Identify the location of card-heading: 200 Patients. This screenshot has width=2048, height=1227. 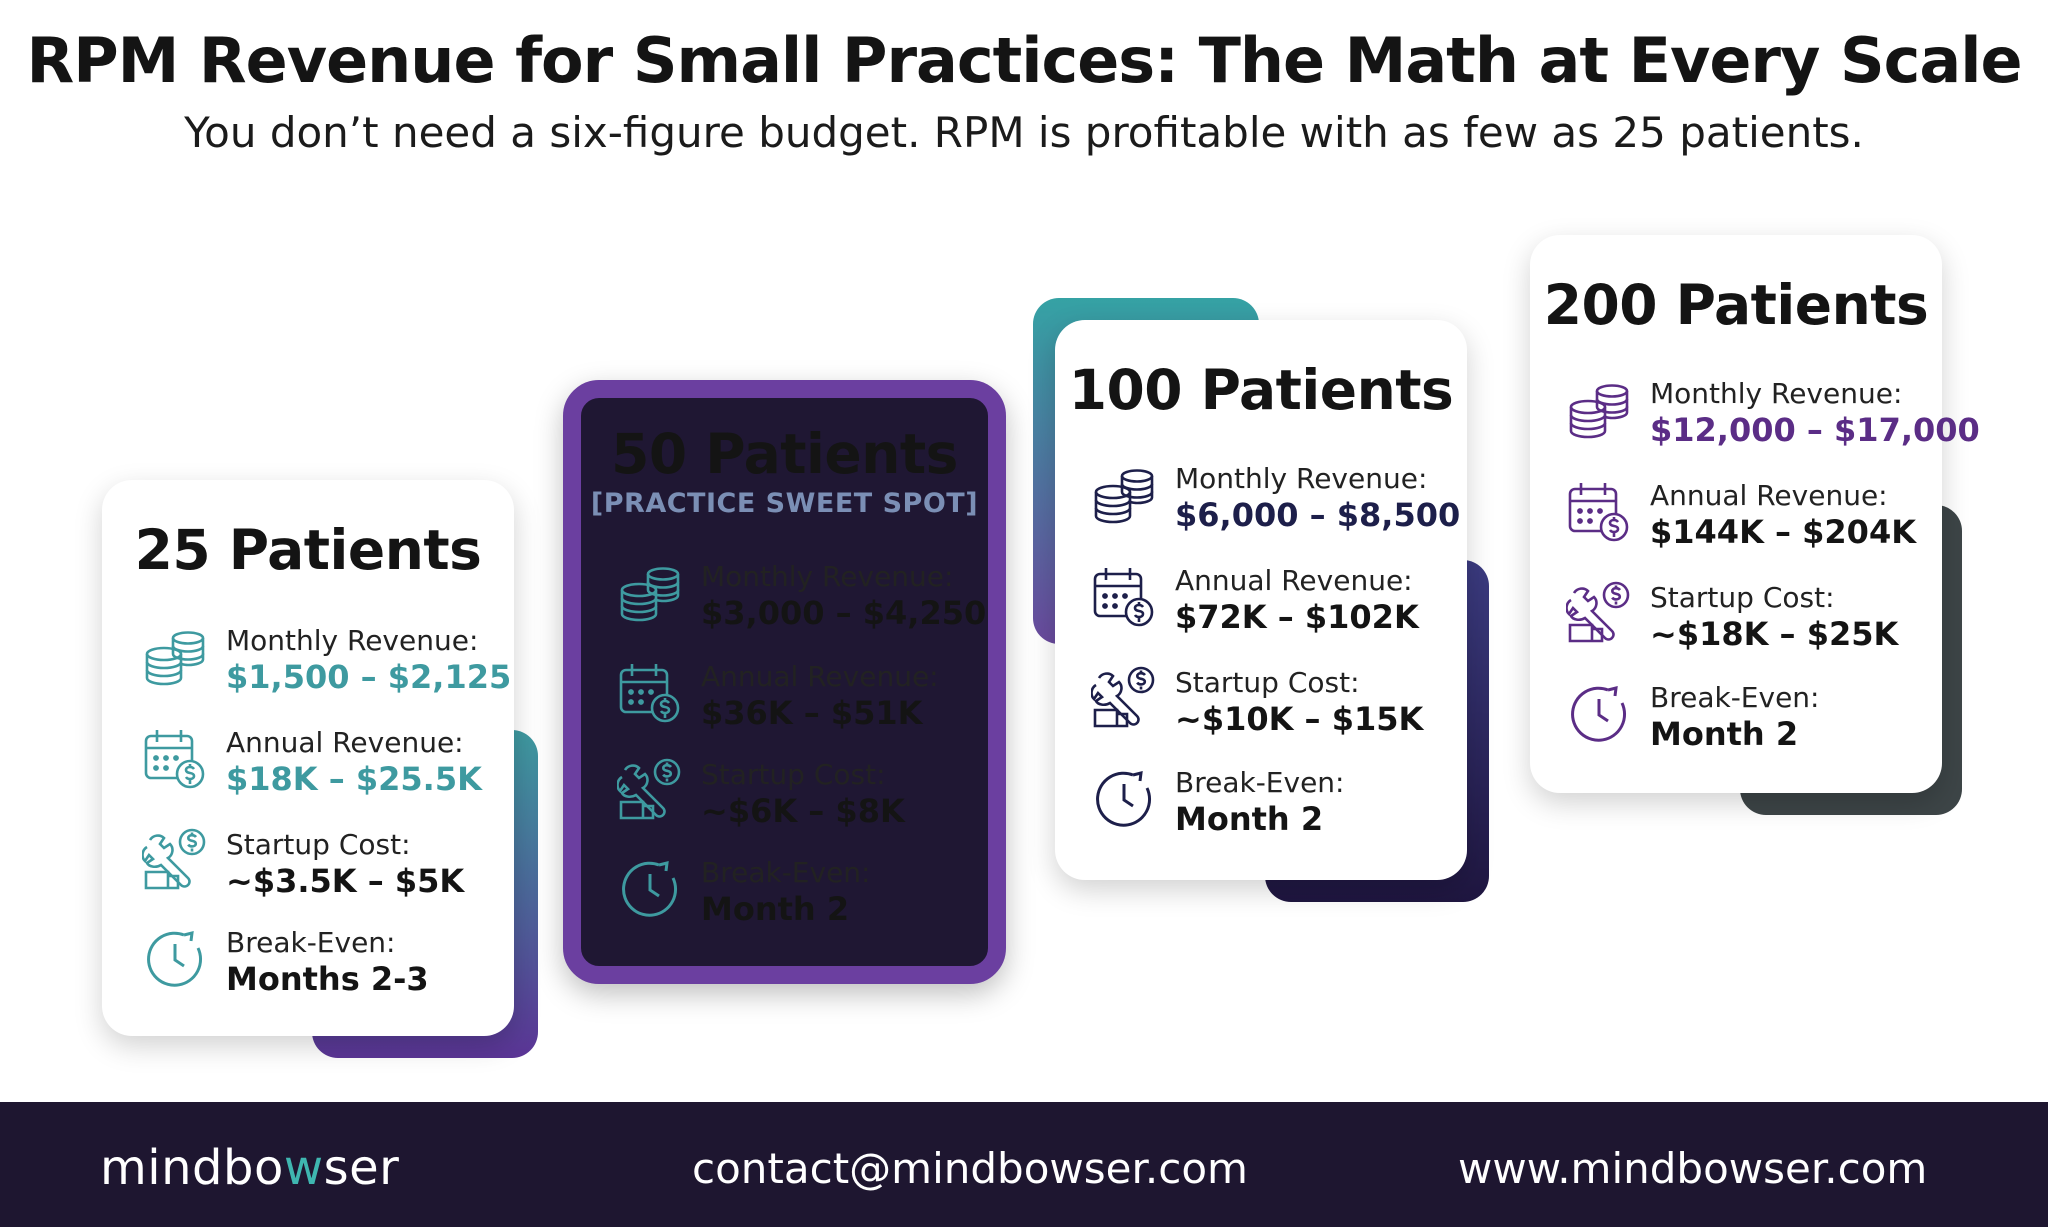
(1736, 305).